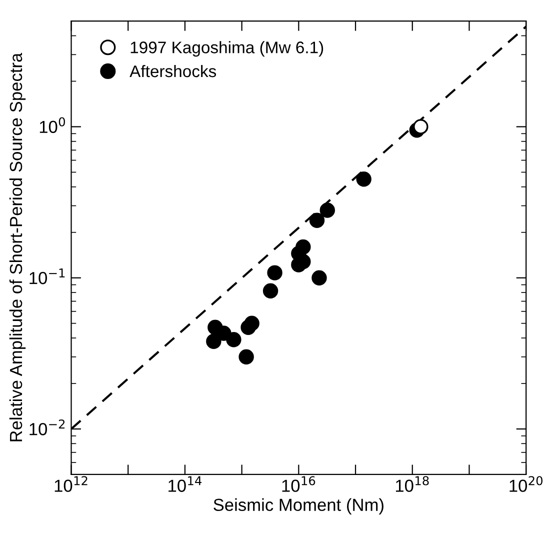  Describe the element at coordinates (227, 49) in the screenshot. I see `legend-label: 1997 Kagoshima (Mw 6.1)` at that location.